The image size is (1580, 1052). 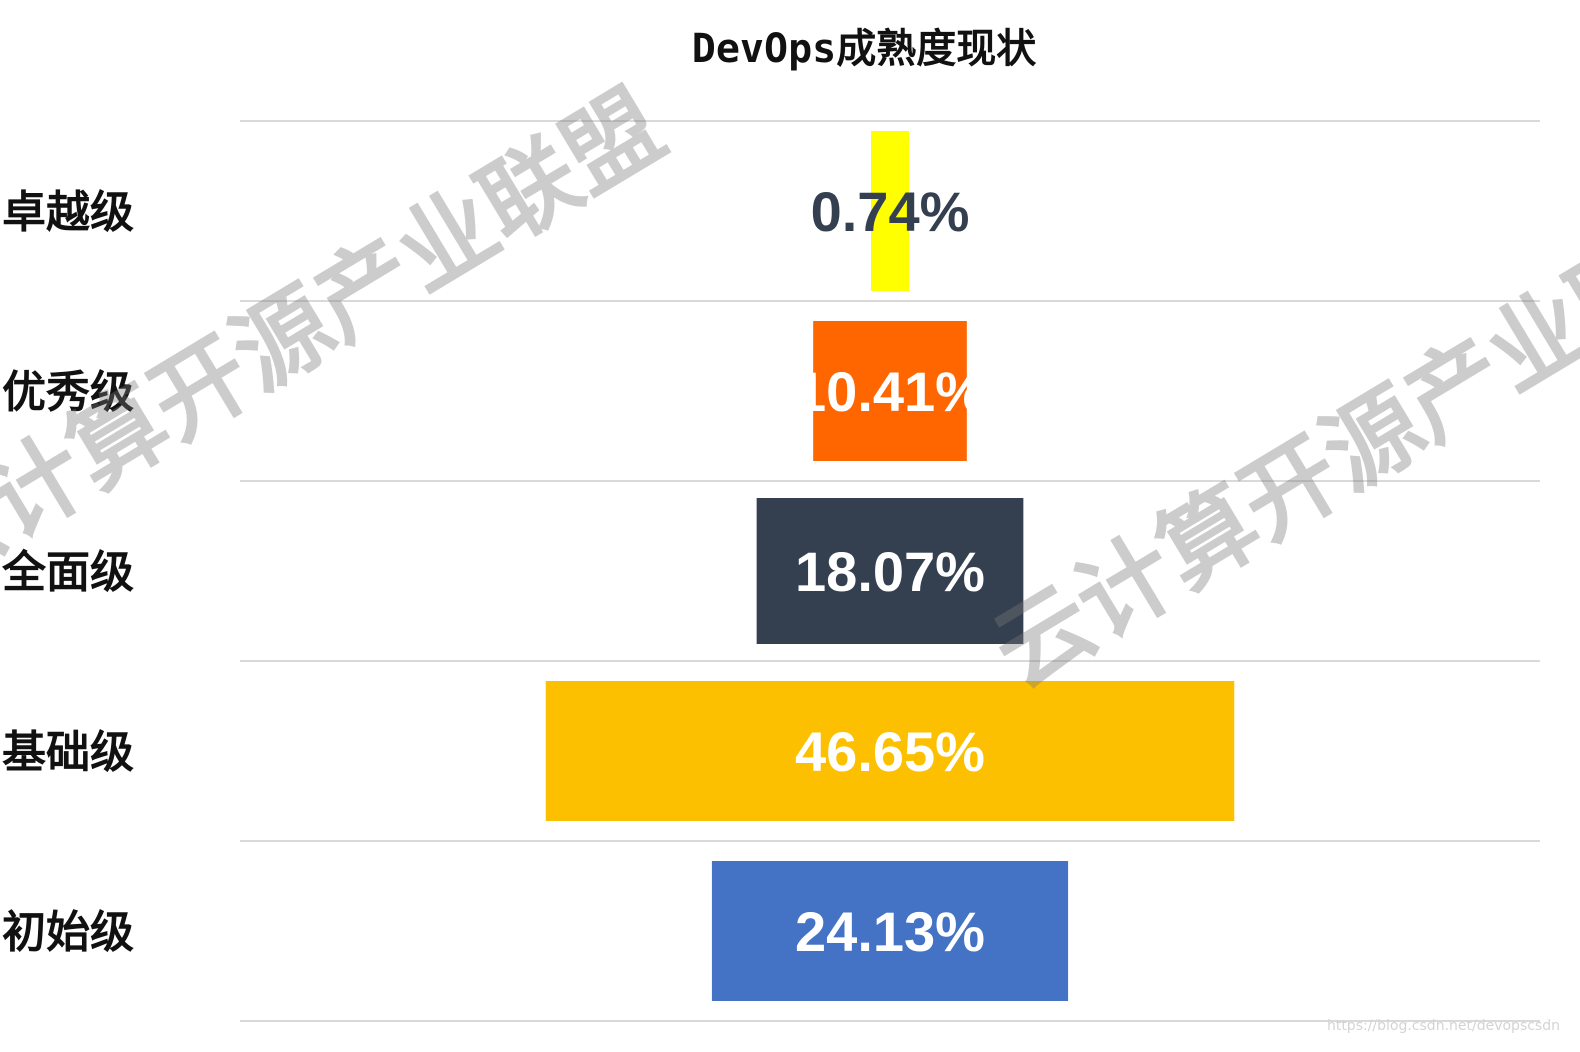 I want to click on data-label: 18.07%, so click(x=890, y=571).